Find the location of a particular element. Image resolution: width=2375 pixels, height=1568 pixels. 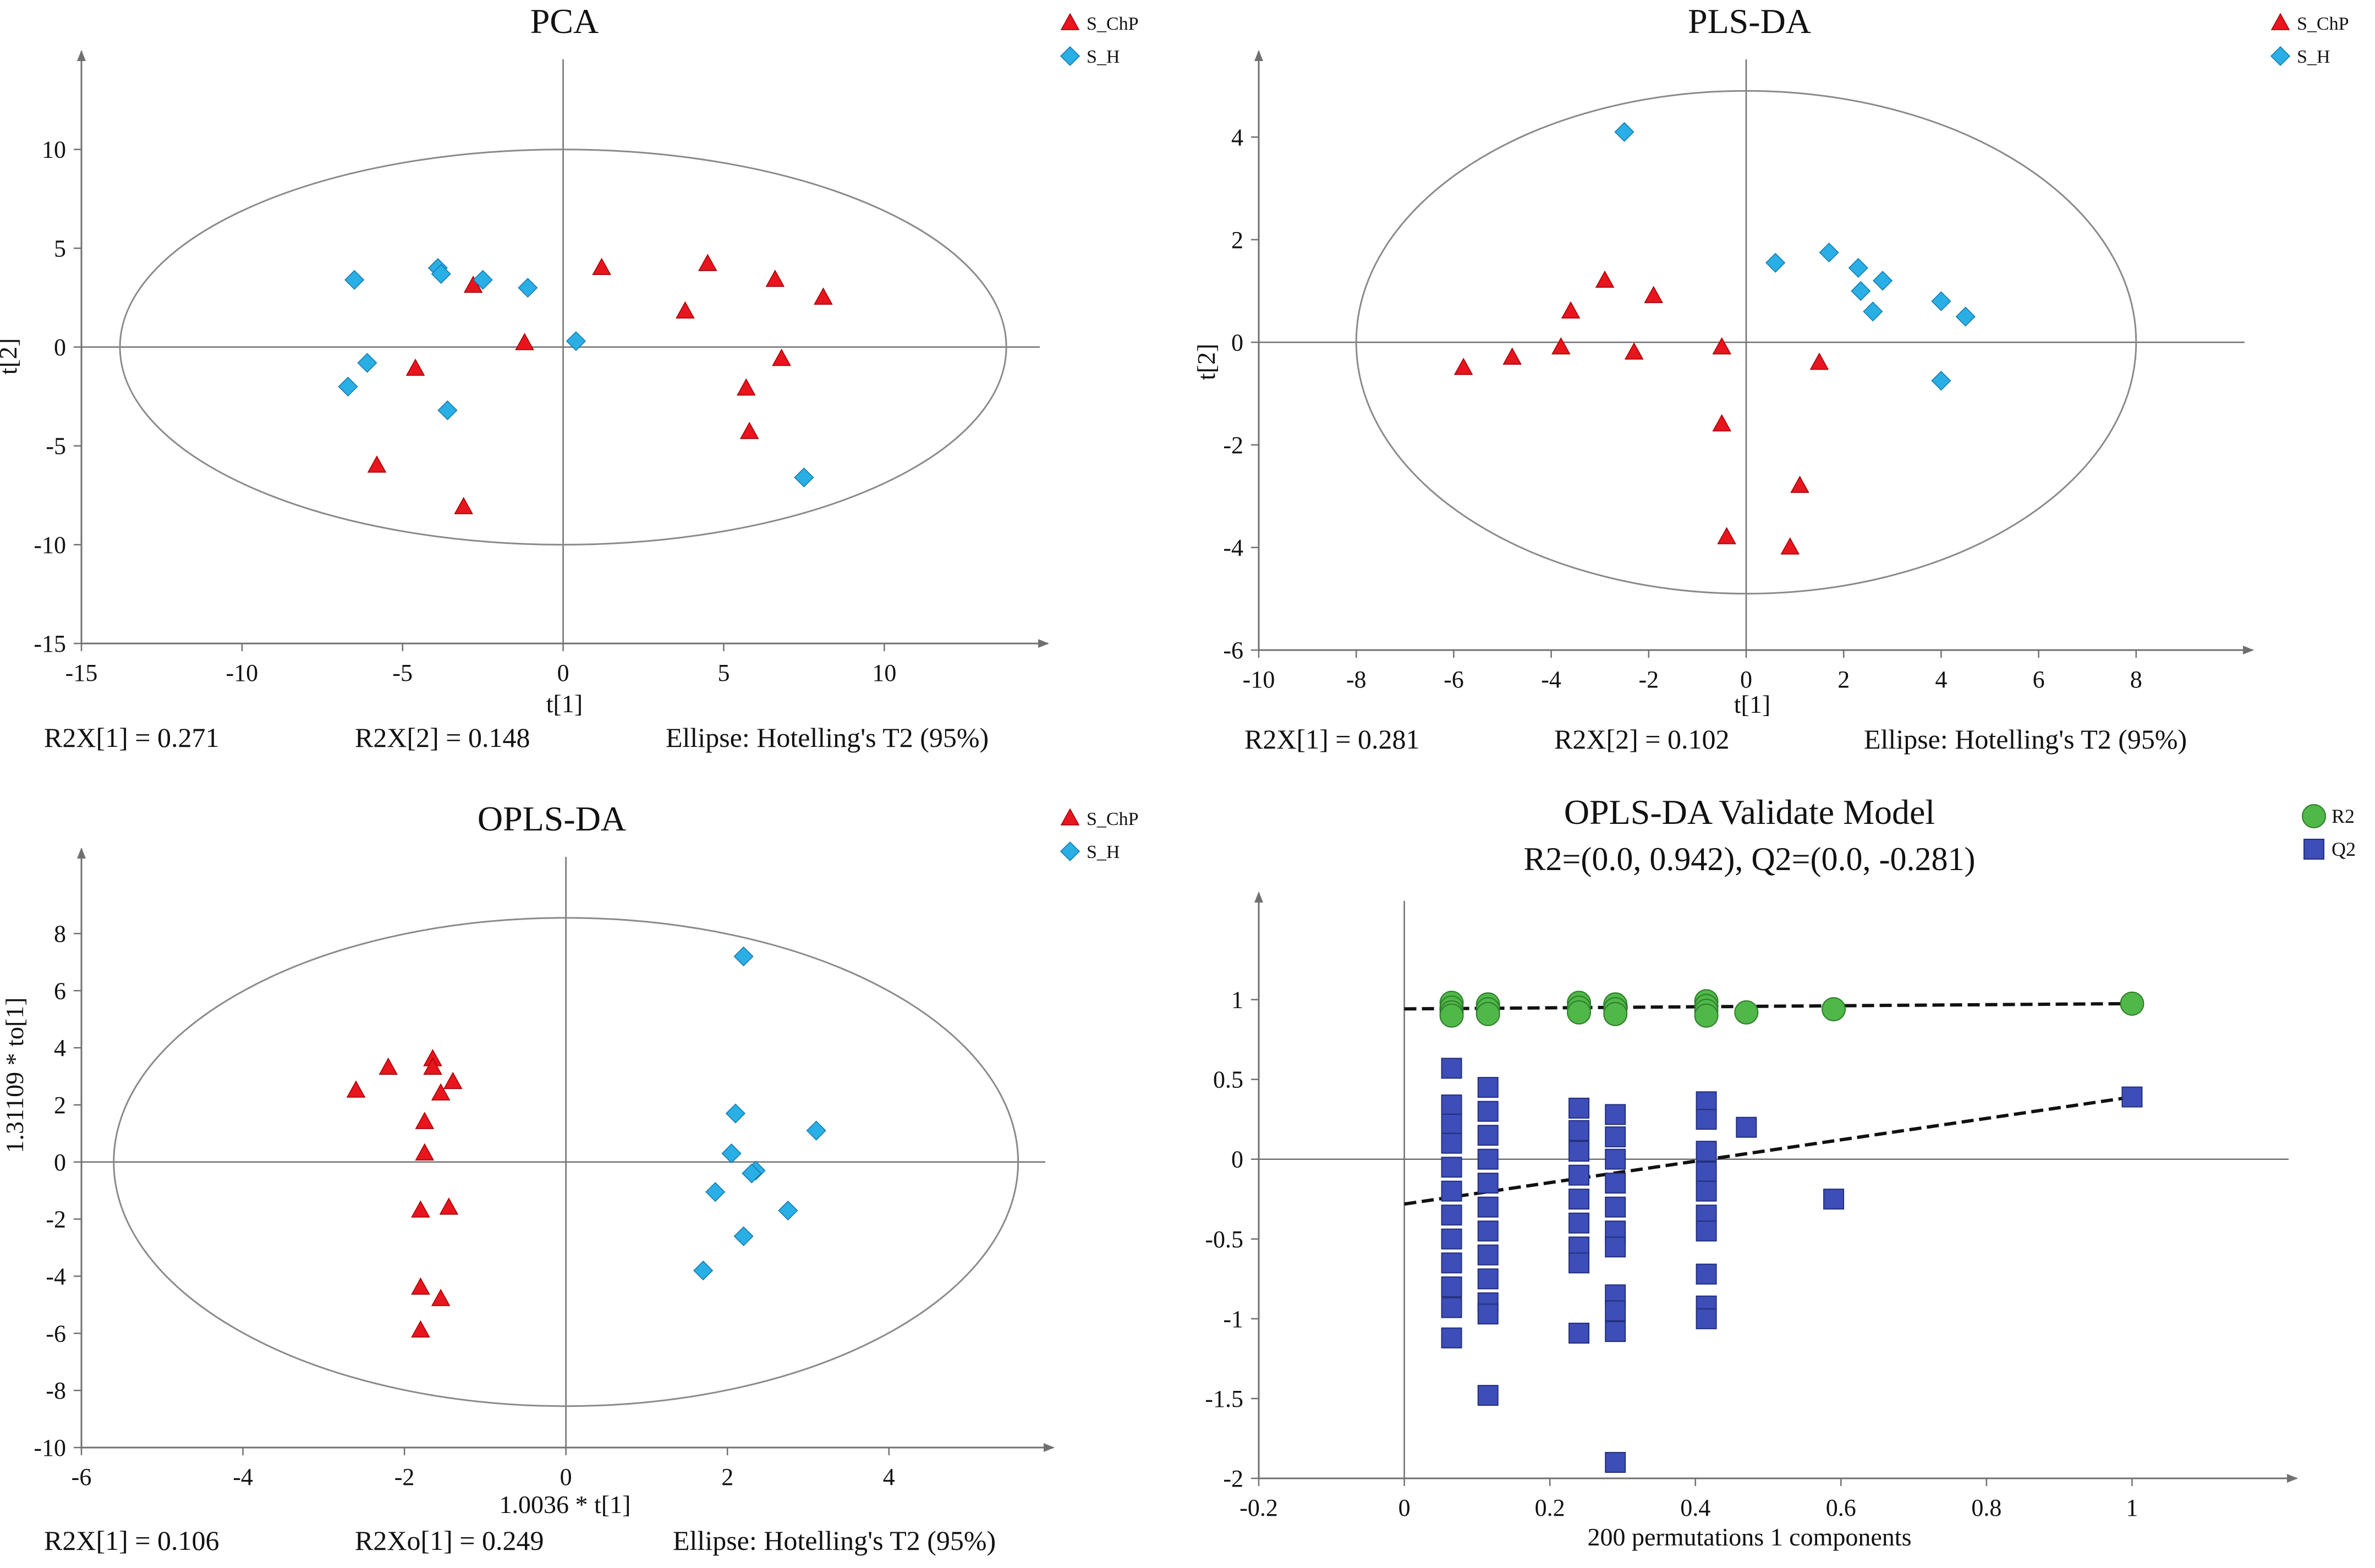

stat-text: R2X[1] = 0.106 is located at coordinates (131, 1540).